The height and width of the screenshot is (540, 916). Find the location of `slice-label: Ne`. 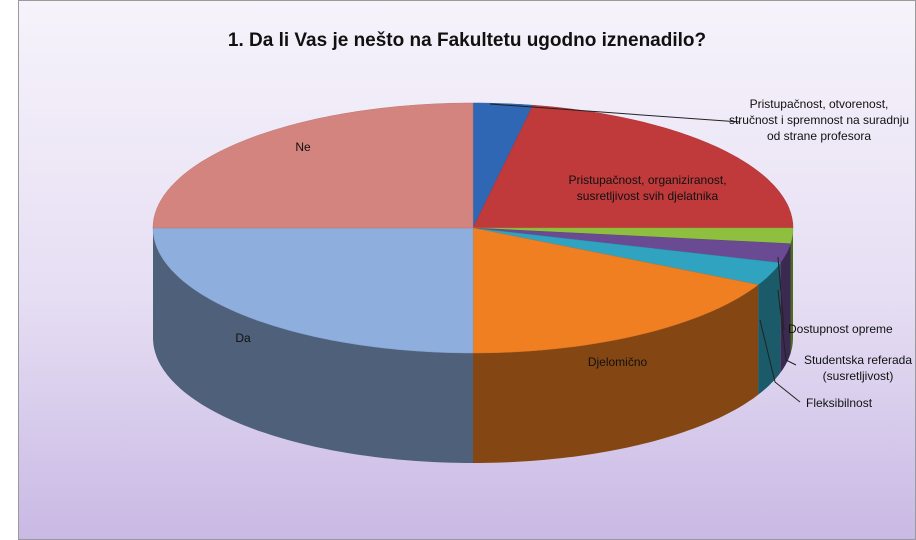

slice-label: Ne is located at coordinates (303, 147).